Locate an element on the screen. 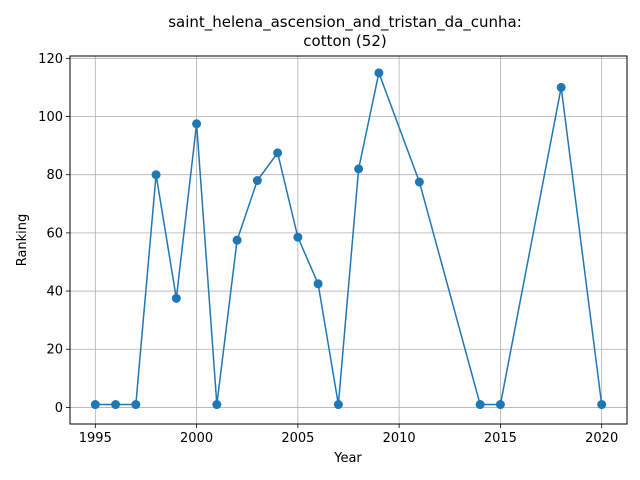 The height and width of the screenshot is (480, 640). x-axis-label: Year is located at coordinates (347, 458).